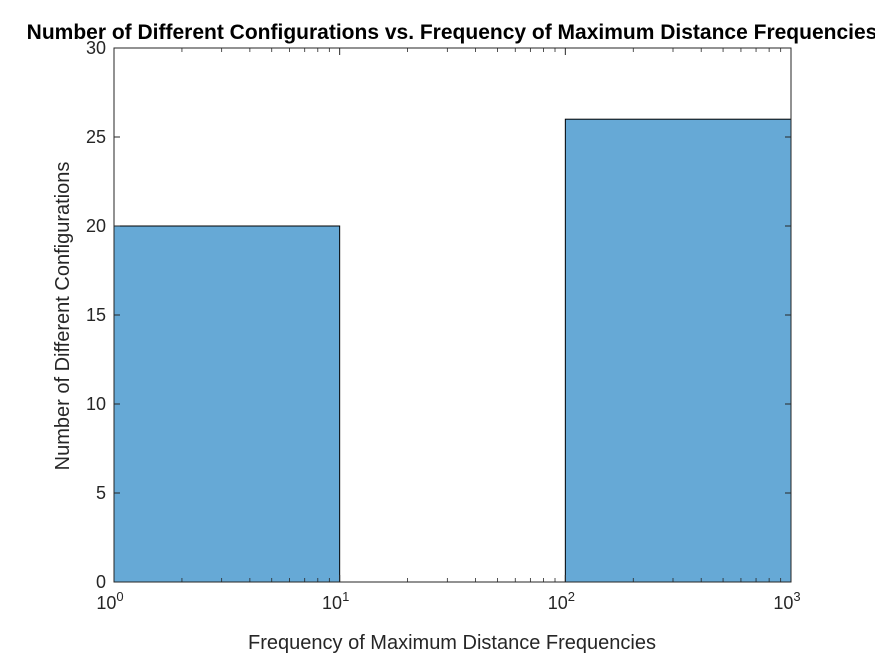 The height and width of the screenshot is (656, 875). Describe the element at coordinates (335, 601) in the screenshot. I see `x-tick-label: 10¹` at that location.